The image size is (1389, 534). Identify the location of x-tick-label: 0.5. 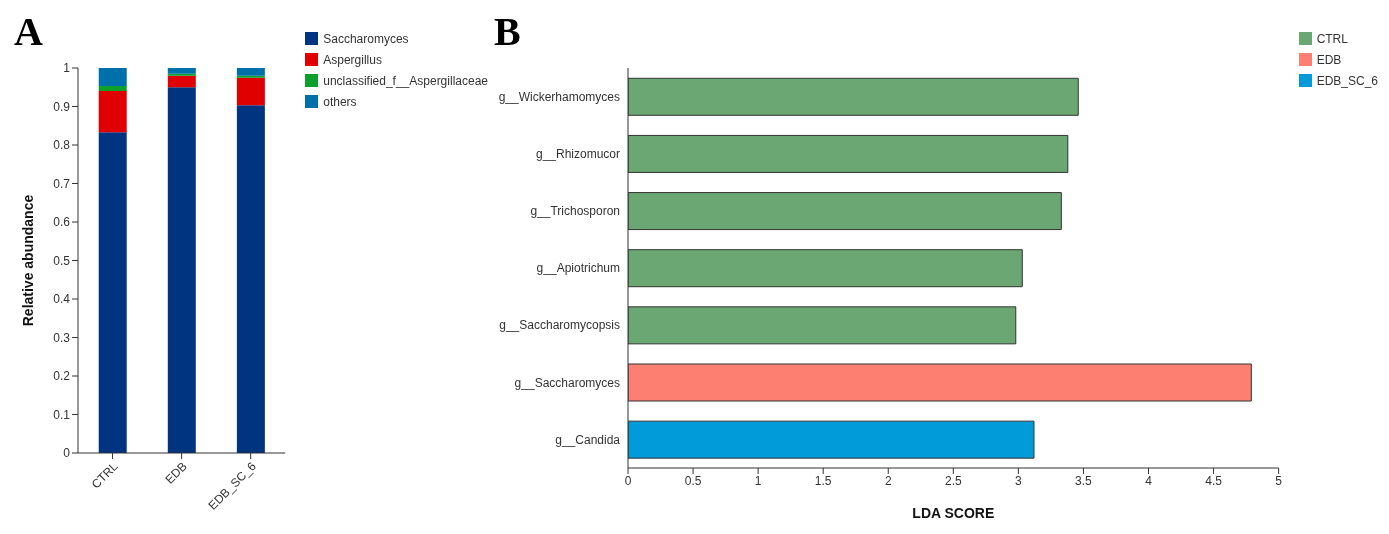
(693, 480).